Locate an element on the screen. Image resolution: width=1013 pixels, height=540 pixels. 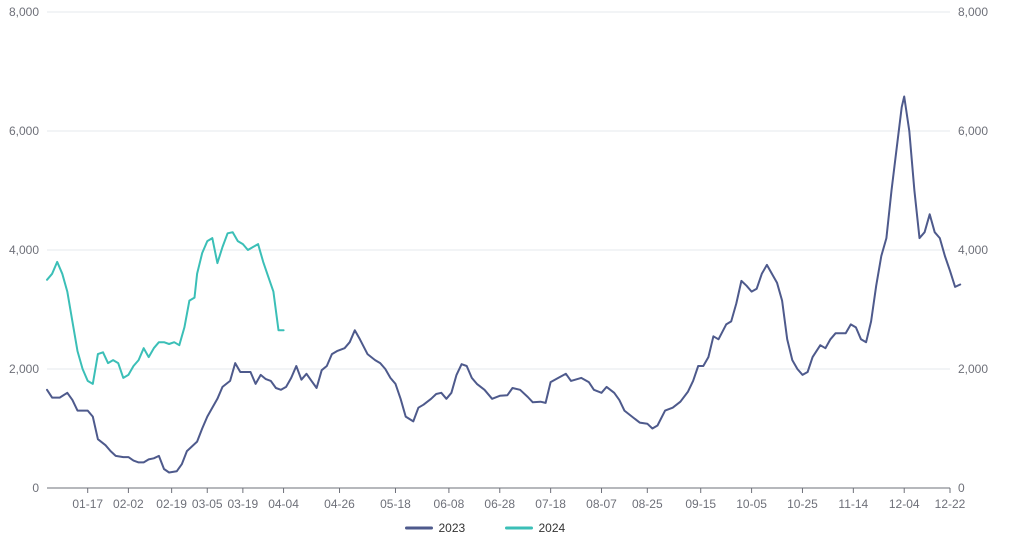
y-tick-label-left: 6,000 is located at coordinates (24, 131).